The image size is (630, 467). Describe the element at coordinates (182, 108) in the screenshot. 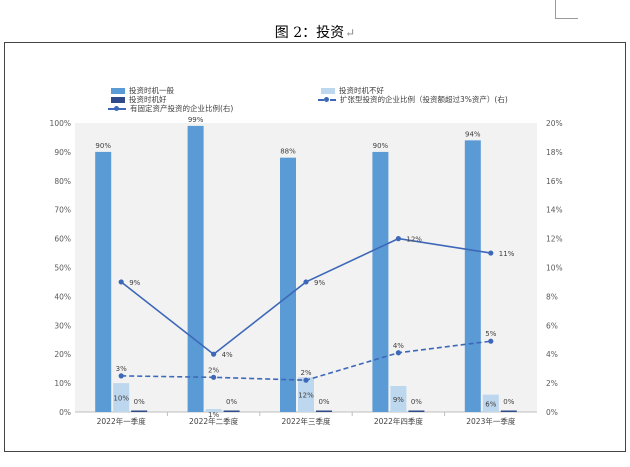

I see `legend-label: 有固定资产投资的企业比例(右)` at that location.